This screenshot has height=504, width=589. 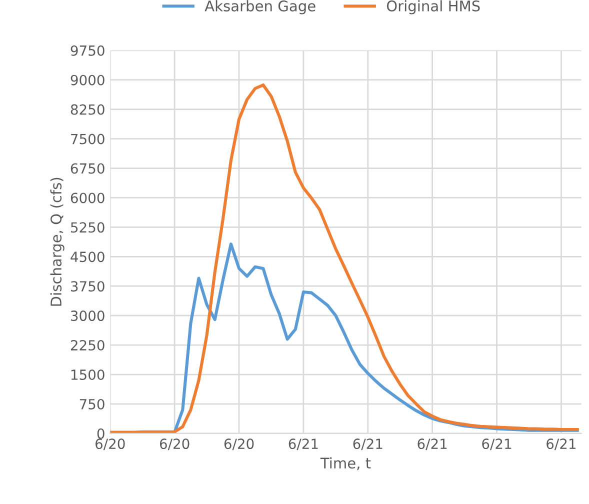 What do you see at coordinates (87, 80) in the screenshot?
I see `y-tick-label: 9000` at bounding box center [87, 80].